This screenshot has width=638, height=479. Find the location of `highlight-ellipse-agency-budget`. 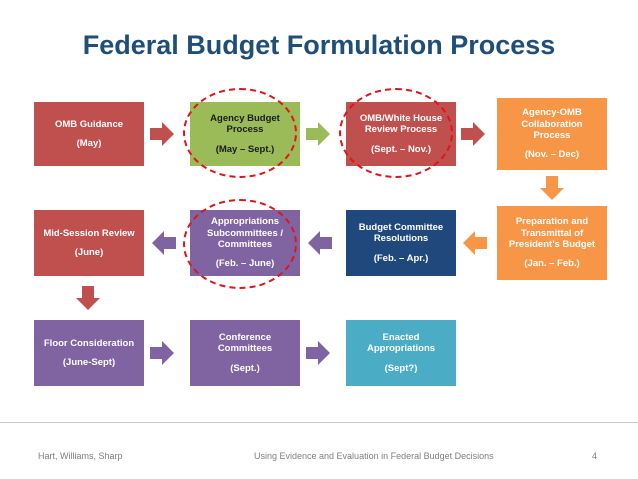

highlight-ellipse-agency-budget is located at coordinates (240, 133).